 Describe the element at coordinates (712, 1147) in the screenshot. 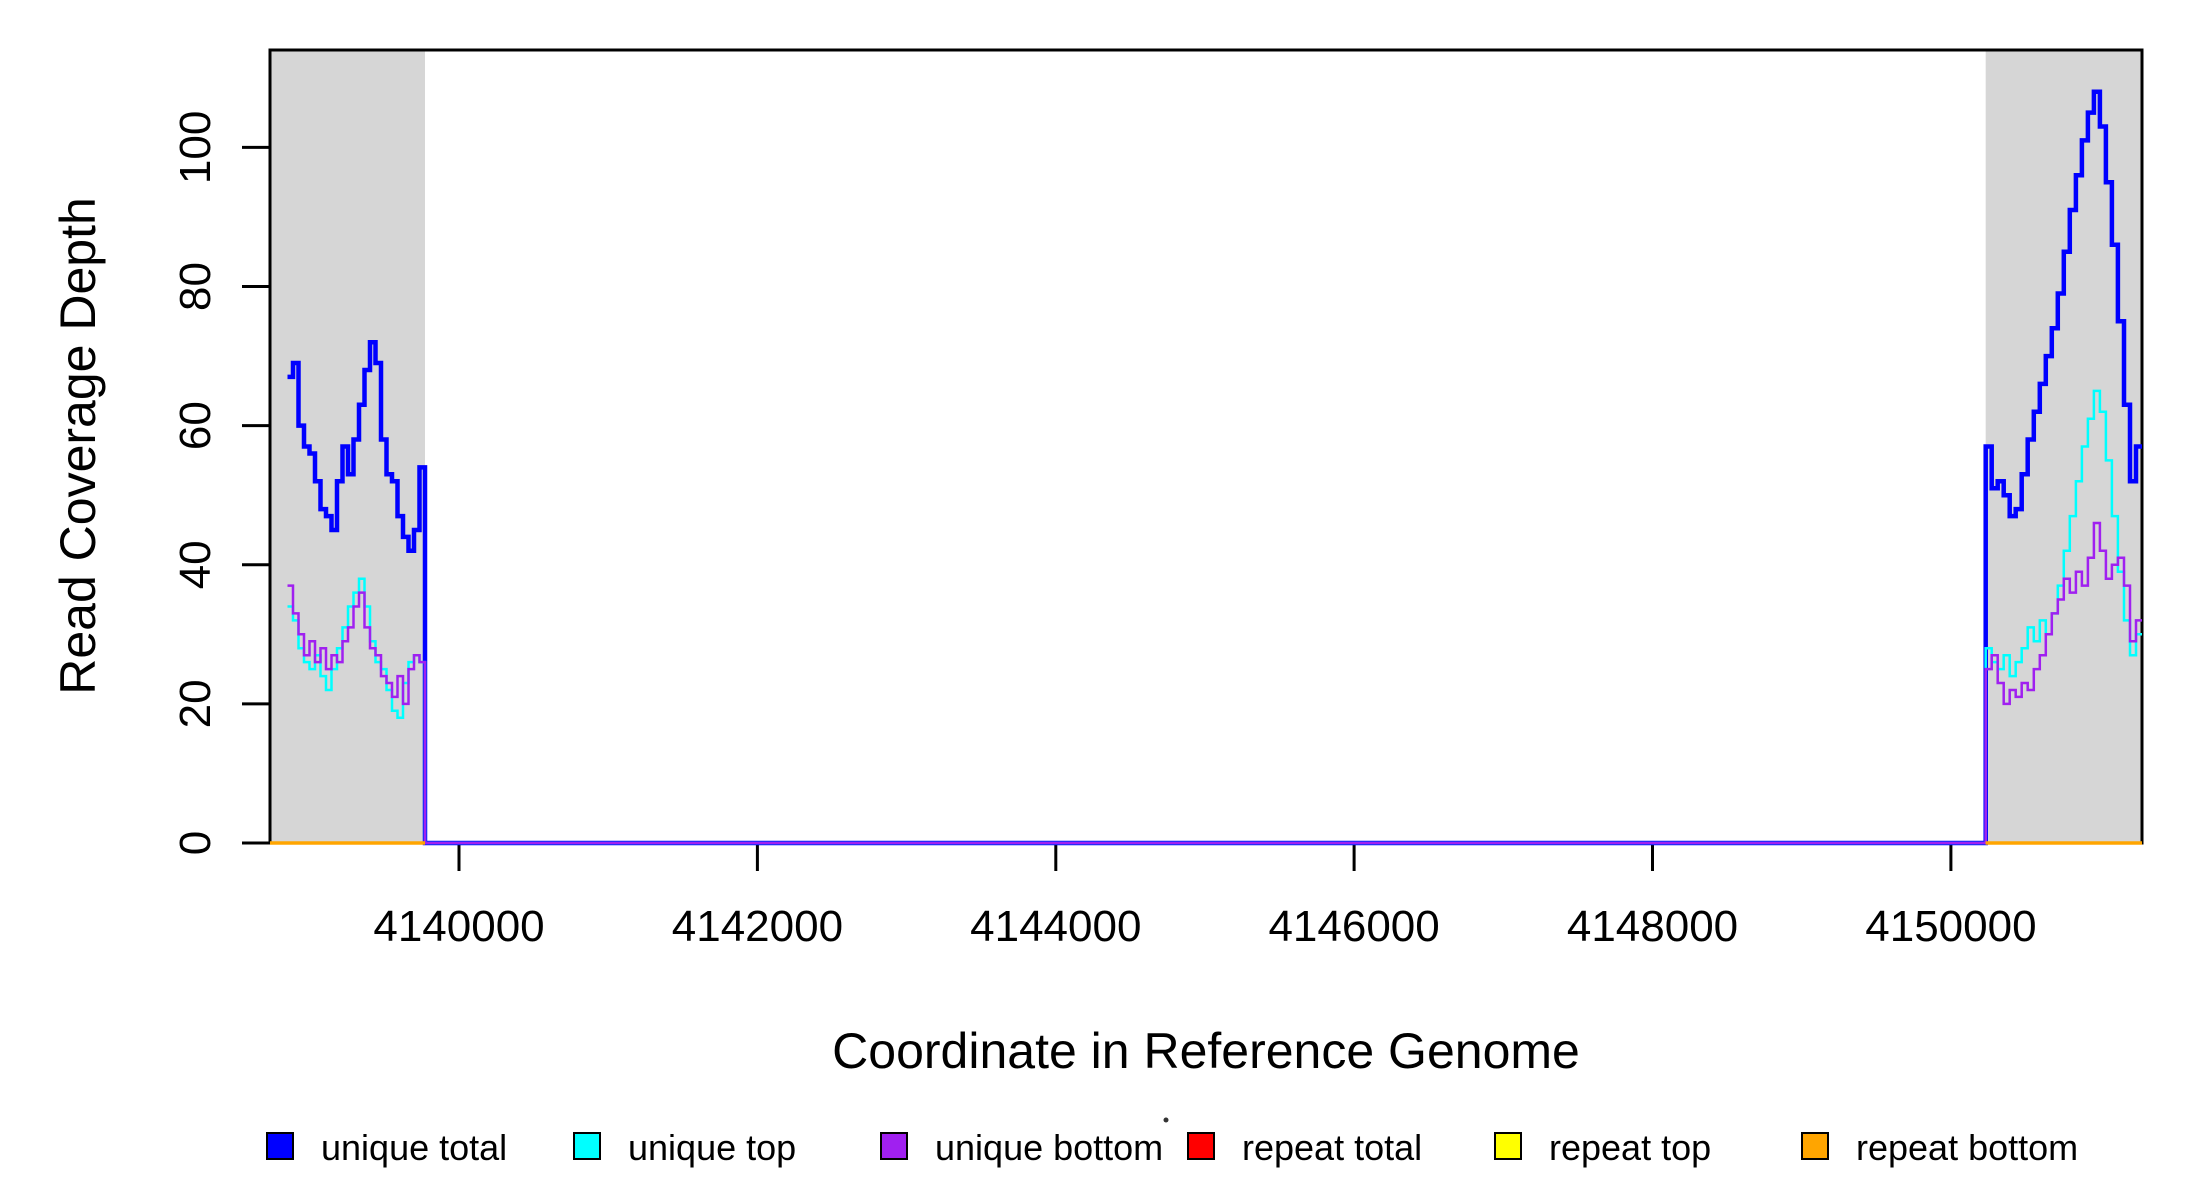

I see `legend-label-unique-top: unique top` at that location.